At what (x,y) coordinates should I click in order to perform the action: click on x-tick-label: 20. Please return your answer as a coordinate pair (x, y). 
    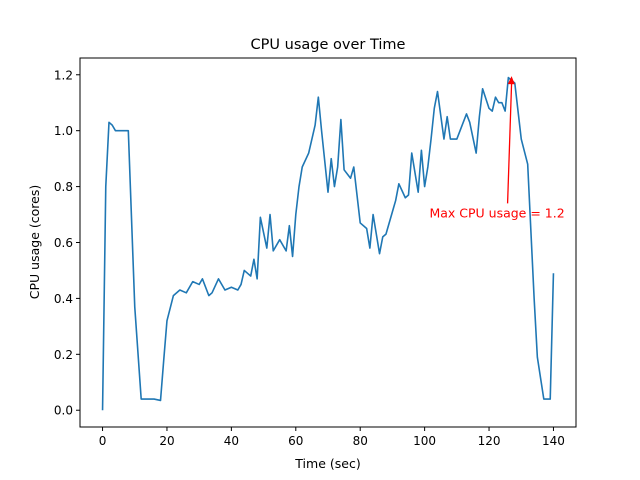
    Looking at the image, I should click on (166, 441).